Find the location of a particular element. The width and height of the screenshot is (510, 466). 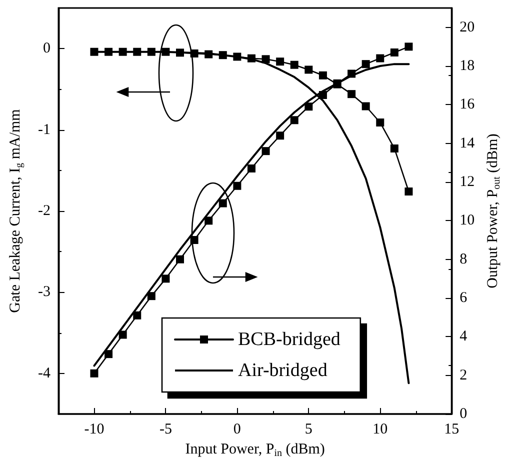

y-tick-label: -3 is located at coordinates (44, 292).